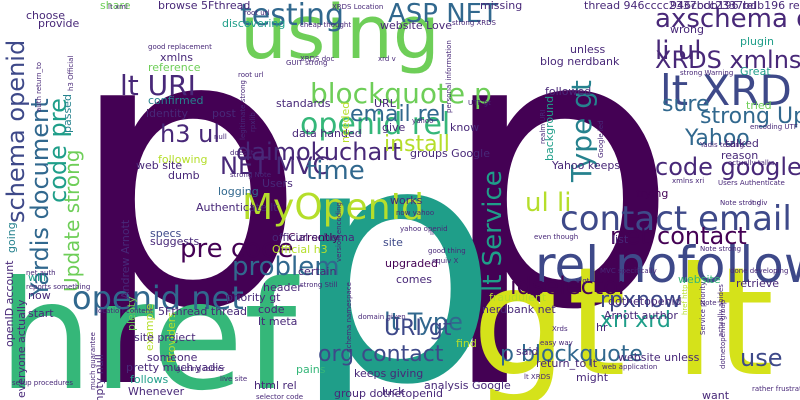 Image resolution: width=800 pixels, height=400 pixels. What do you see at coordinates (393, 242) in the screenshot?
I see `cloud-word: site` at bounding box center [393, 242].